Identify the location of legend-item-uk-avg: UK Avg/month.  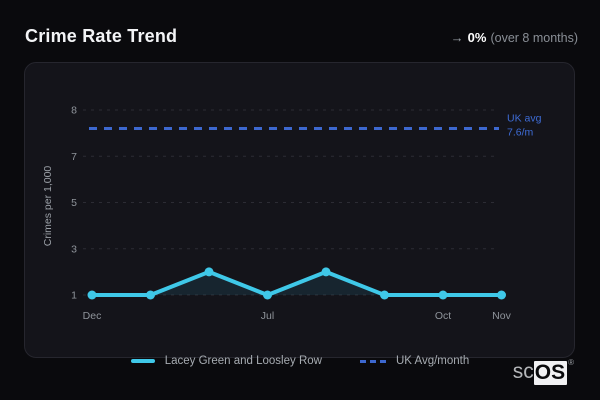
(414, 361).